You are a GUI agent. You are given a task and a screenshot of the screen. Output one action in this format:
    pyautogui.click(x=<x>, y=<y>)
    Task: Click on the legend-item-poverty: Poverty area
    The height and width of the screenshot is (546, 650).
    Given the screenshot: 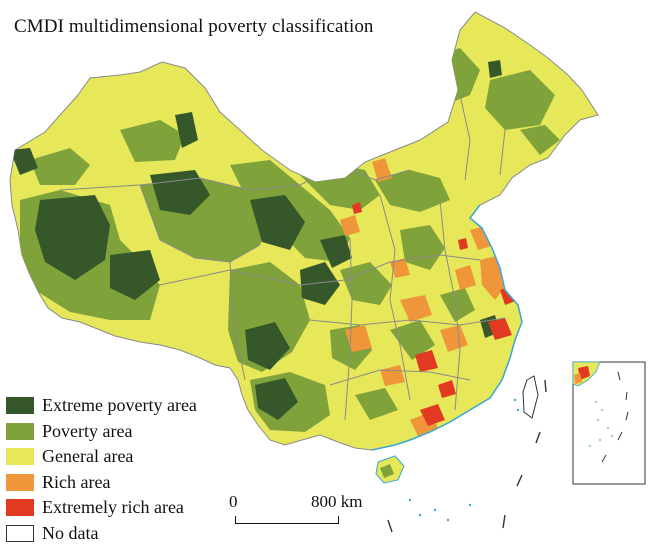 What is the action you would take?
    pyautogui.click(x=101, y=432)
    